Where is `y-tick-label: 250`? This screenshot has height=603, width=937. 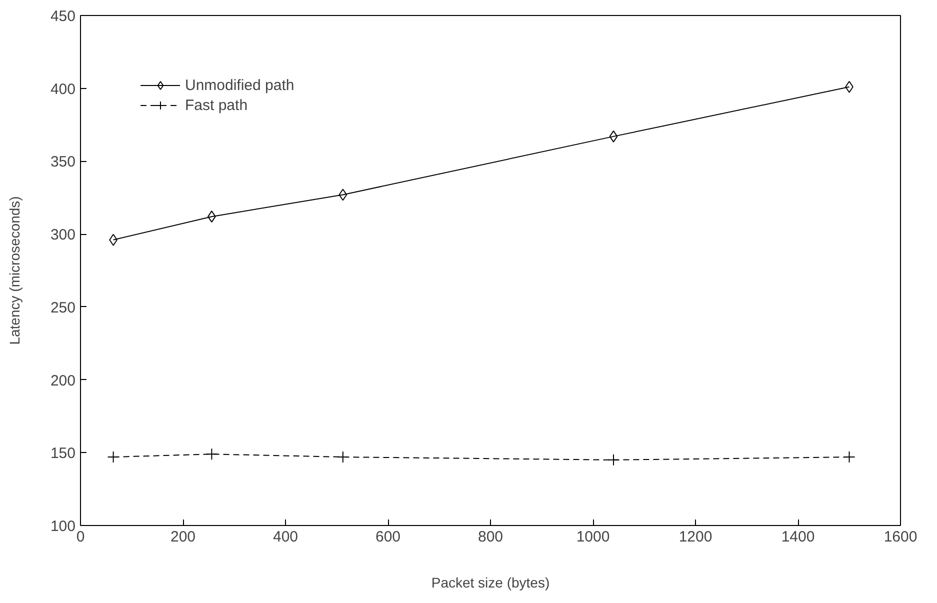
y-tick-label: 250 is located at coordinates (63, 307).